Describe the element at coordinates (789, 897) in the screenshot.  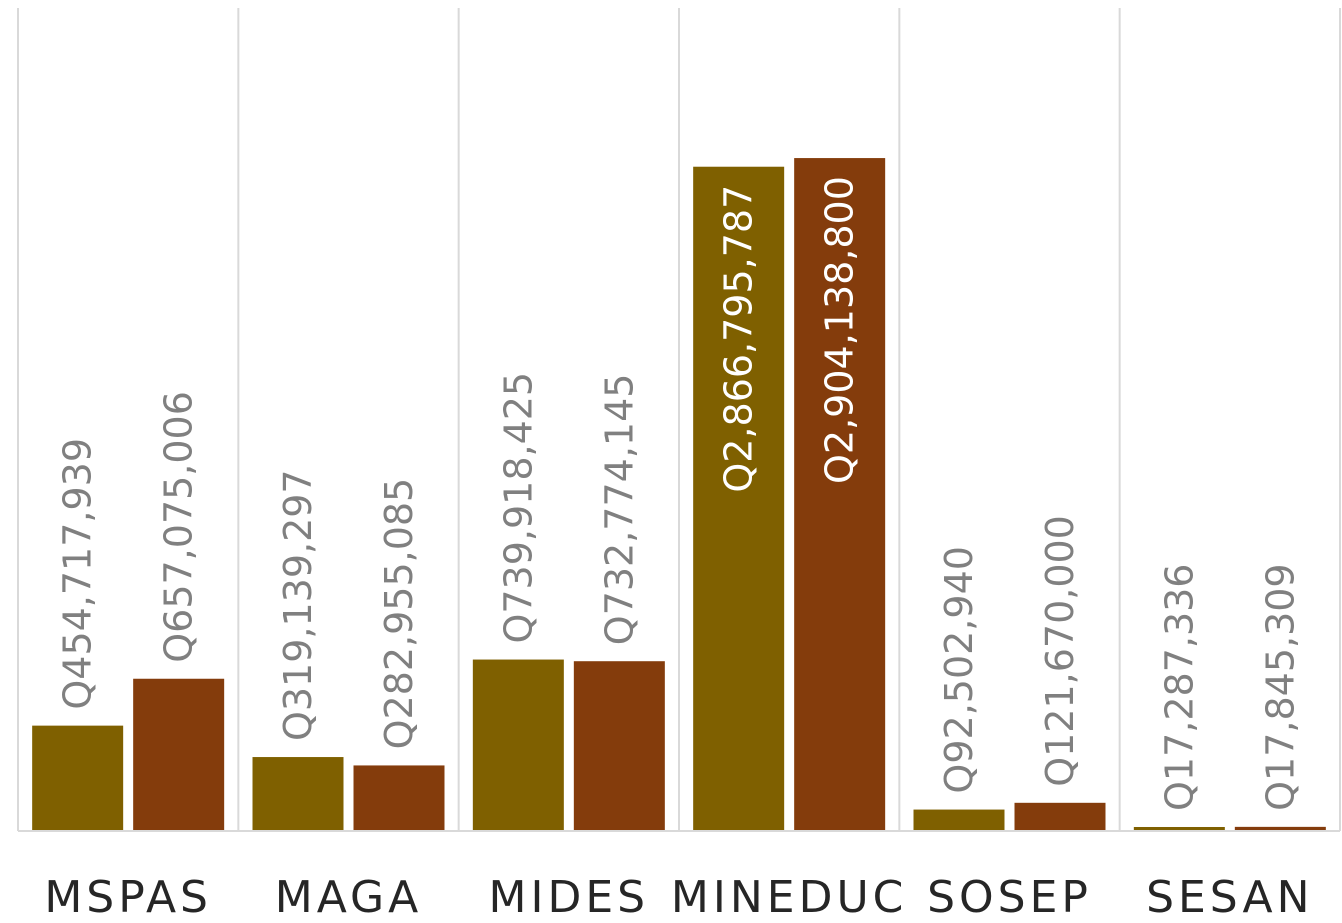
I see `category-label-mineduc: MINEDUC` at that location.